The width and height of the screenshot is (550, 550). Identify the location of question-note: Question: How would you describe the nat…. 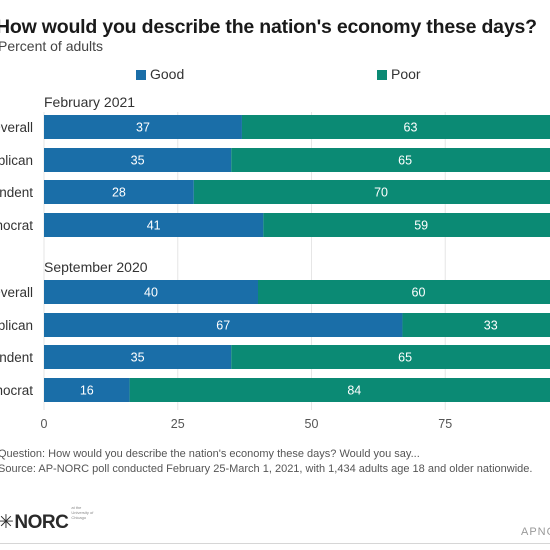
(210, 454).